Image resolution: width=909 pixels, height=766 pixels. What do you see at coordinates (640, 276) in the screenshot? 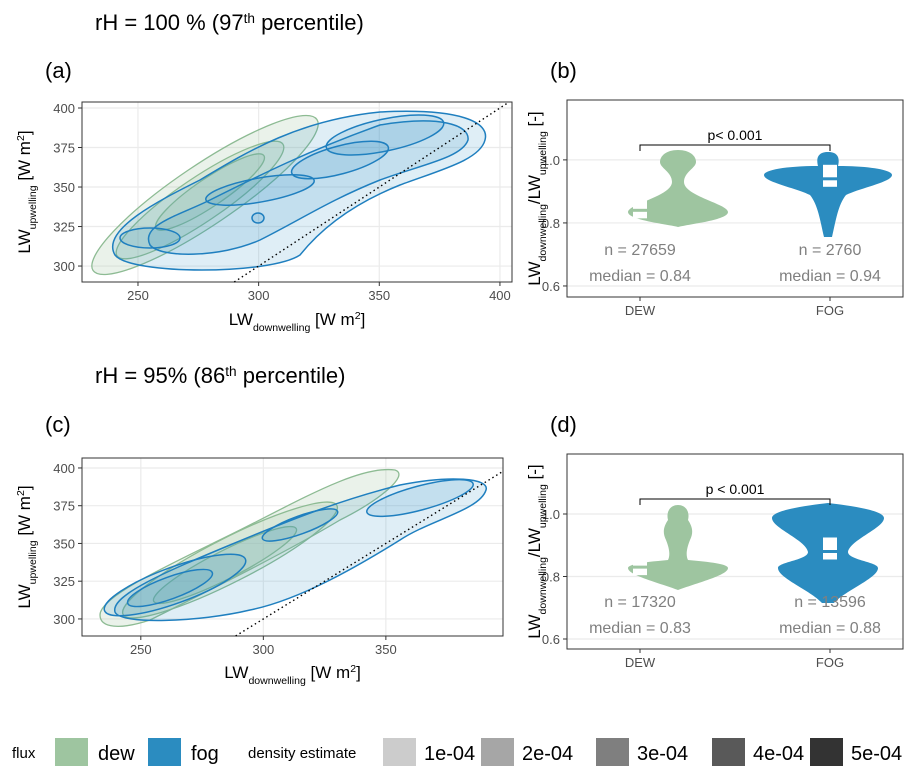
I see `median-label: median = 0.84` at bounding box center [640, 276].